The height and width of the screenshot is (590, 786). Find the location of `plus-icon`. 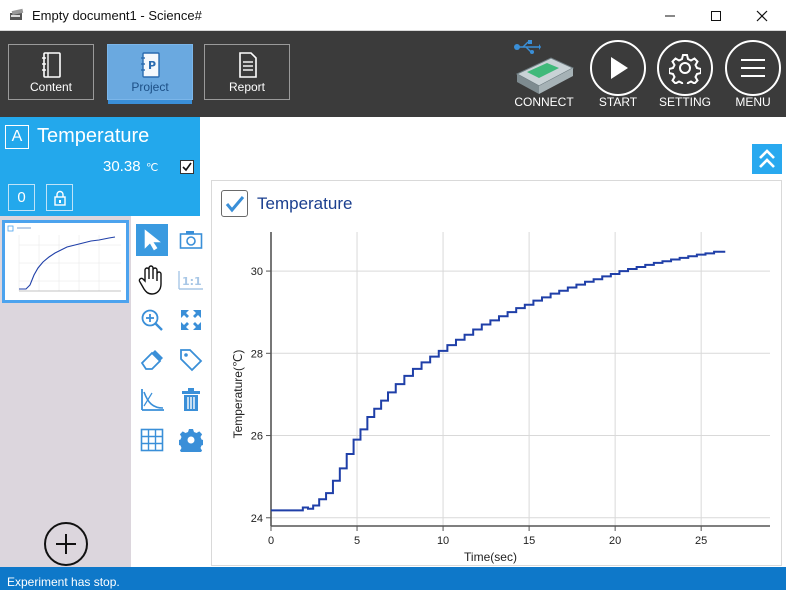

plus-icon is located at coordinates (66, 544).